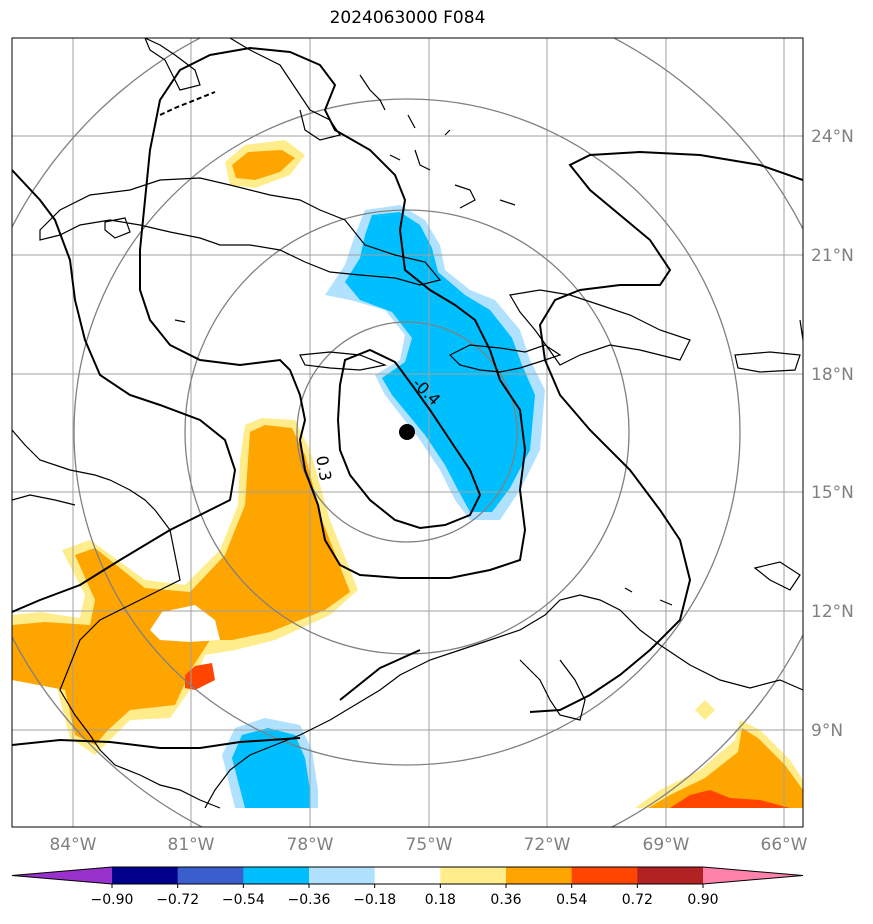  Describe the element at coordinates (784, 845) in the screenshot. I see `lon-label-66: 66°W` at that location.